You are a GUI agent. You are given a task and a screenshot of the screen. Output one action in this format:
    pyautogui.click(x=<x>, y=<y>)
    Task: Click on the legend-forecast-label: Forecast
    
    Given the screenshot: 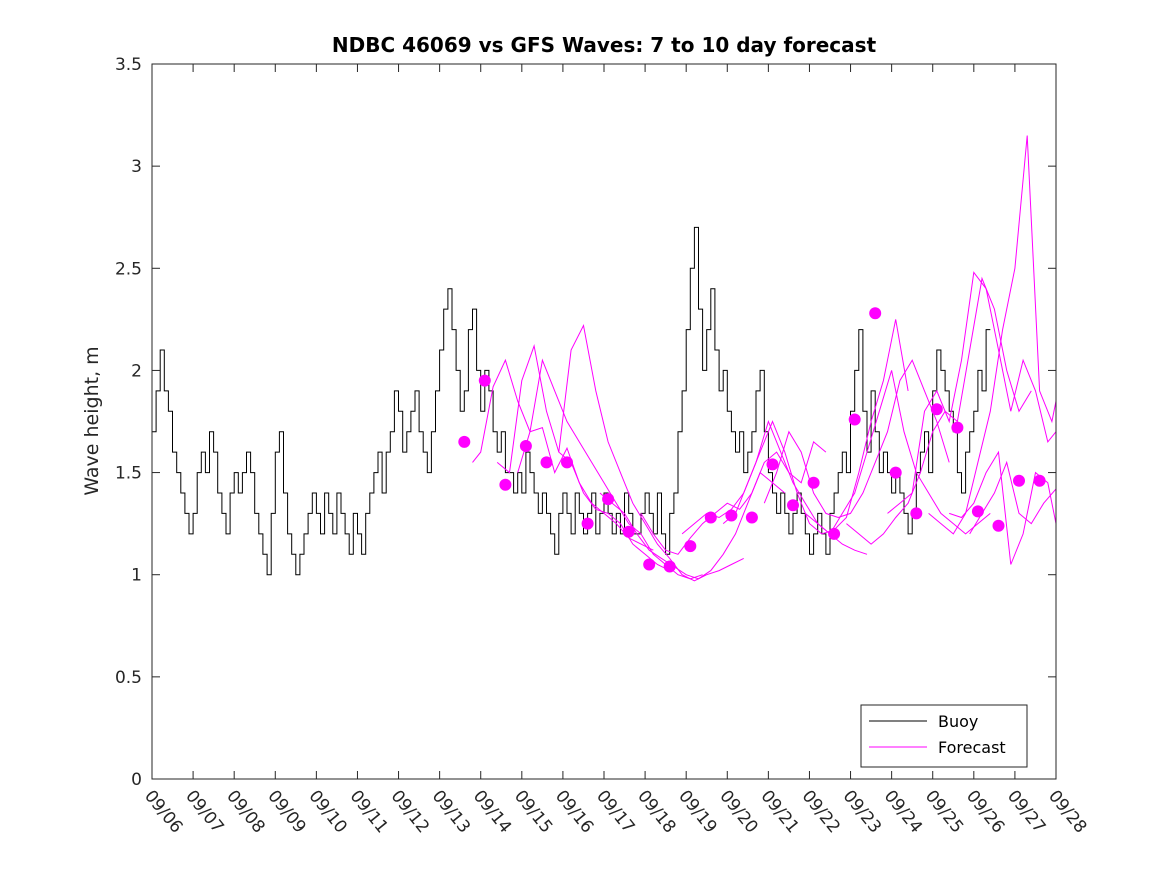 What is the action you would take?
    pyautogui.click(x=972, y=747)
    